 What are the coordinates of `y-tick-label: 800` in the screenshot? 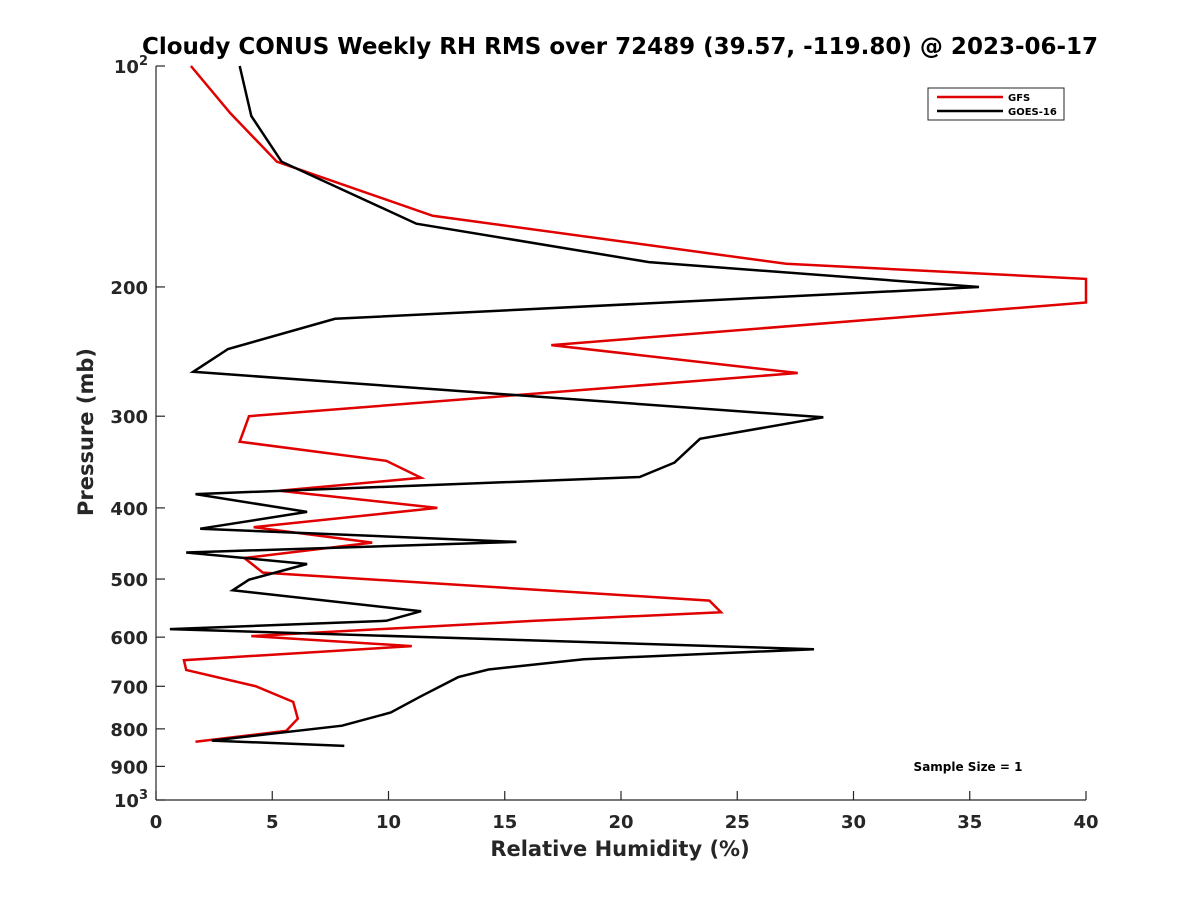 It's located at (129, 730).